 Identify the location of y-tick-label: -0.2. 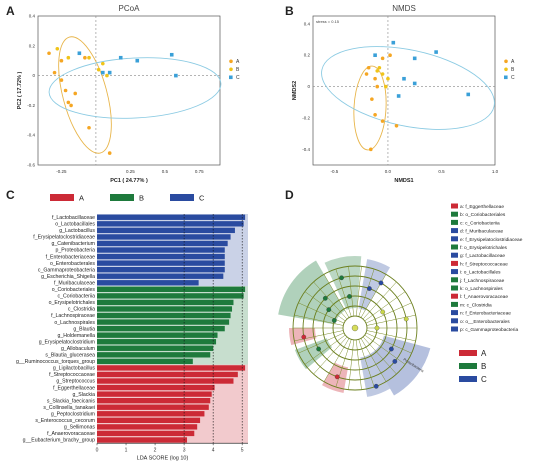
(306, 117).